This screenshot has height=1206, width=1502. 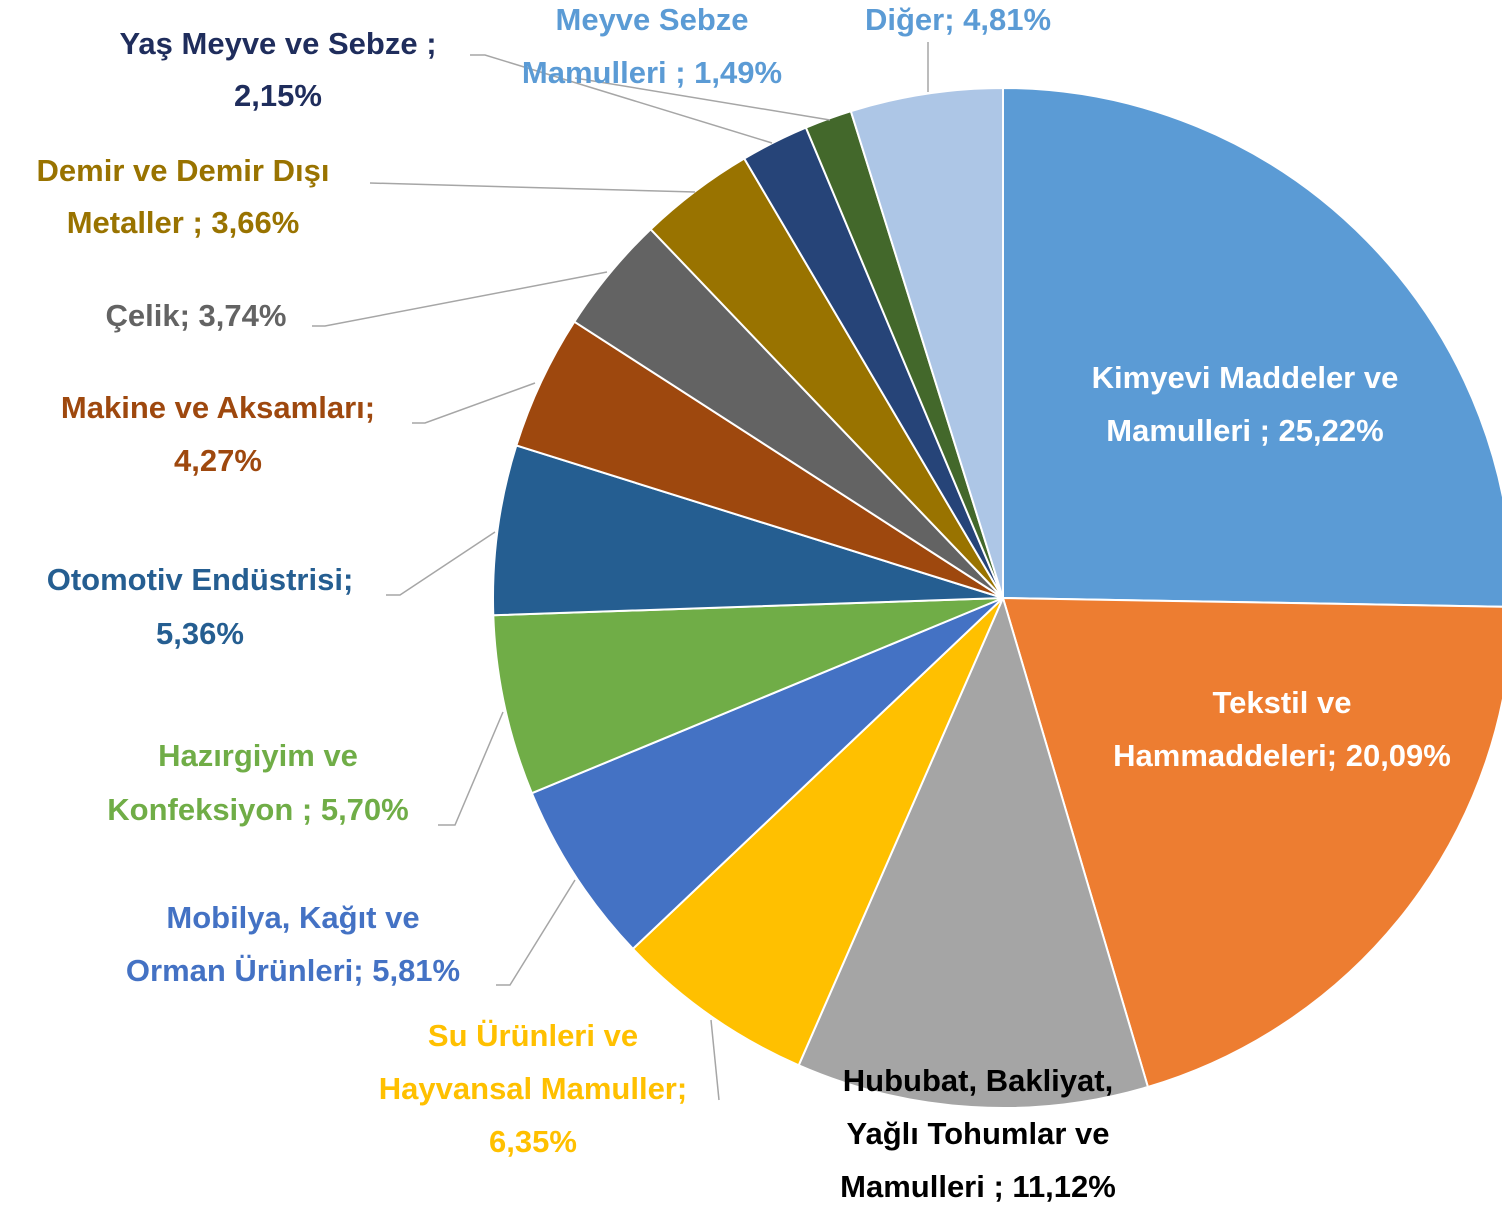 I want to click on data-label-line: Su Ürünleri ve, so click(x=533, y=1035).